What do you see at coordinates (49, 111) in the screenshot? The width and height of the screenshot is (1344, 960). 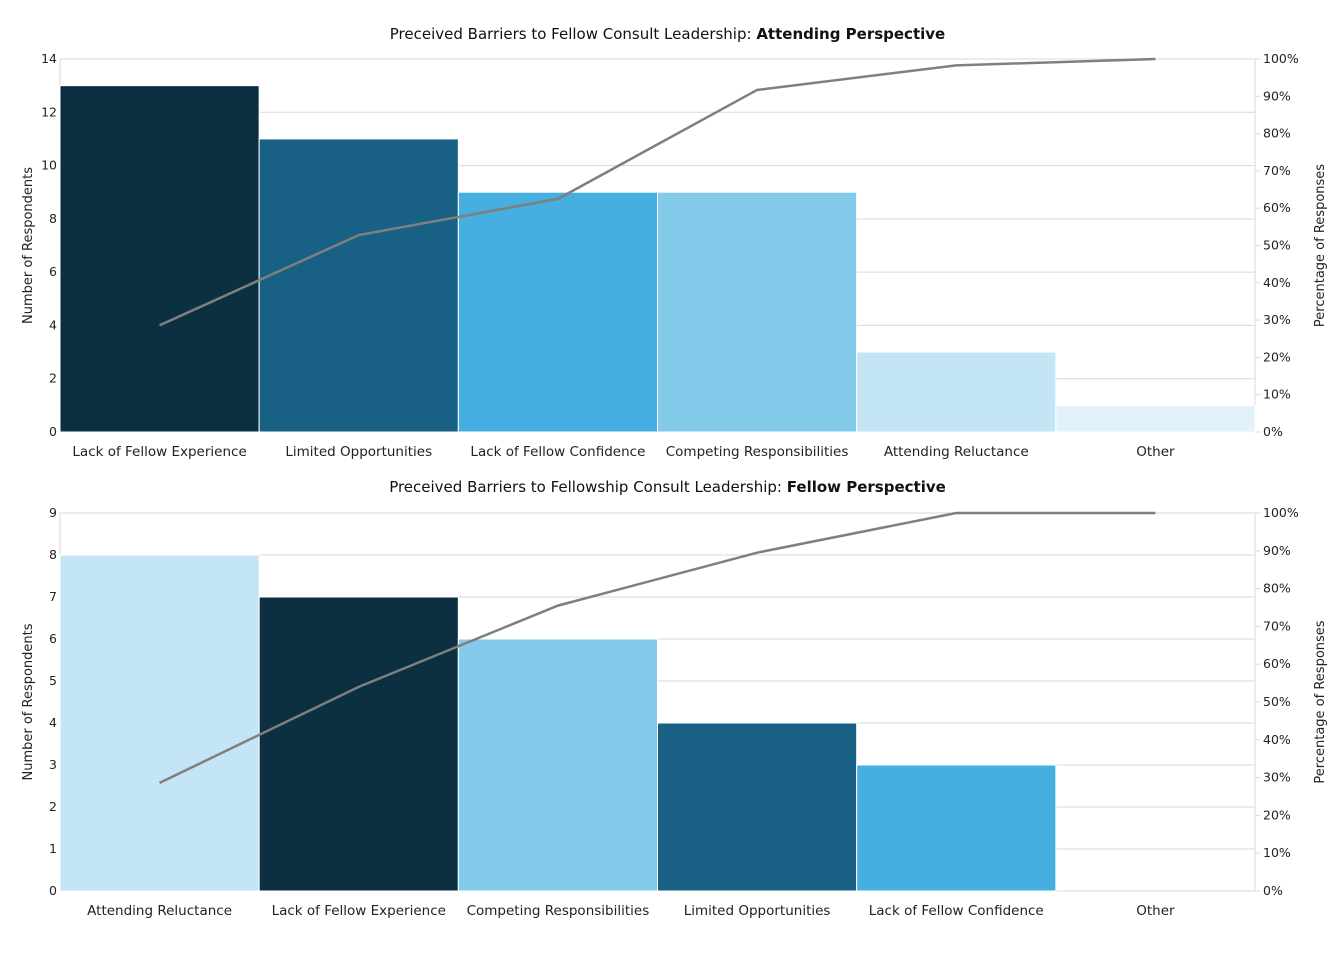 I see `y-tick-label: 12` at bounding box center [49, 111].